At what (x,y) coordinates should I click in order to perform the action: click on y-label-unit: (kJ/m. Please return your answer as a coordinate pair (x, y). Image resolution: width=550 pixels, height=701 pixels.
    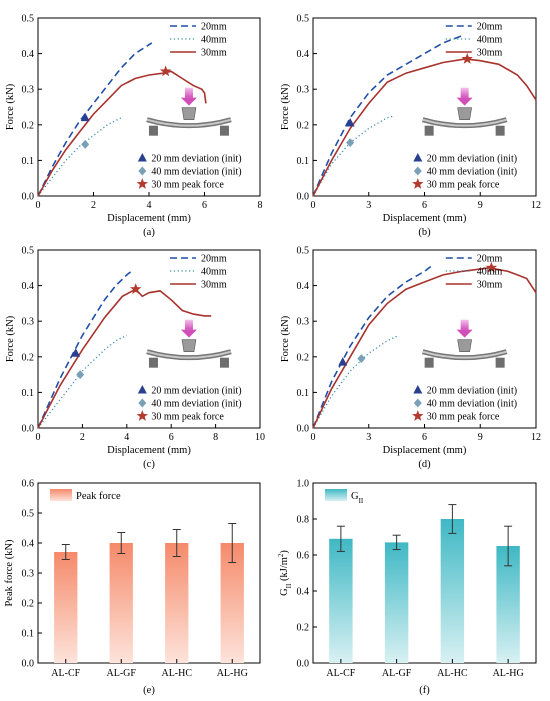
    Looking at the image, I should click on (284, 570).